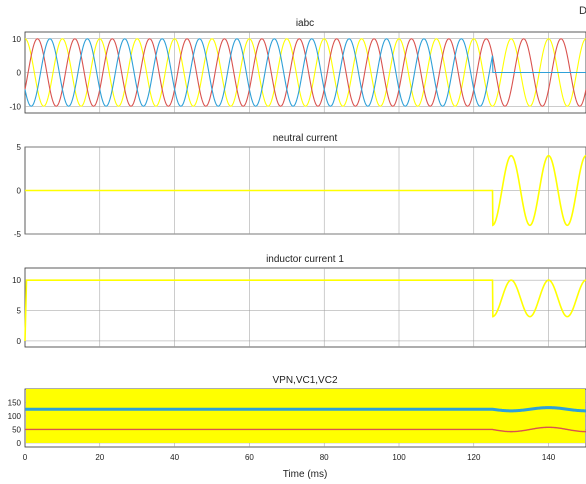 Image resolution: width=586 pixels, height=484 pixels. Describe the element at coordinates (18, 234) in the screenshot. I see `y-tick-label: -5` at that location.